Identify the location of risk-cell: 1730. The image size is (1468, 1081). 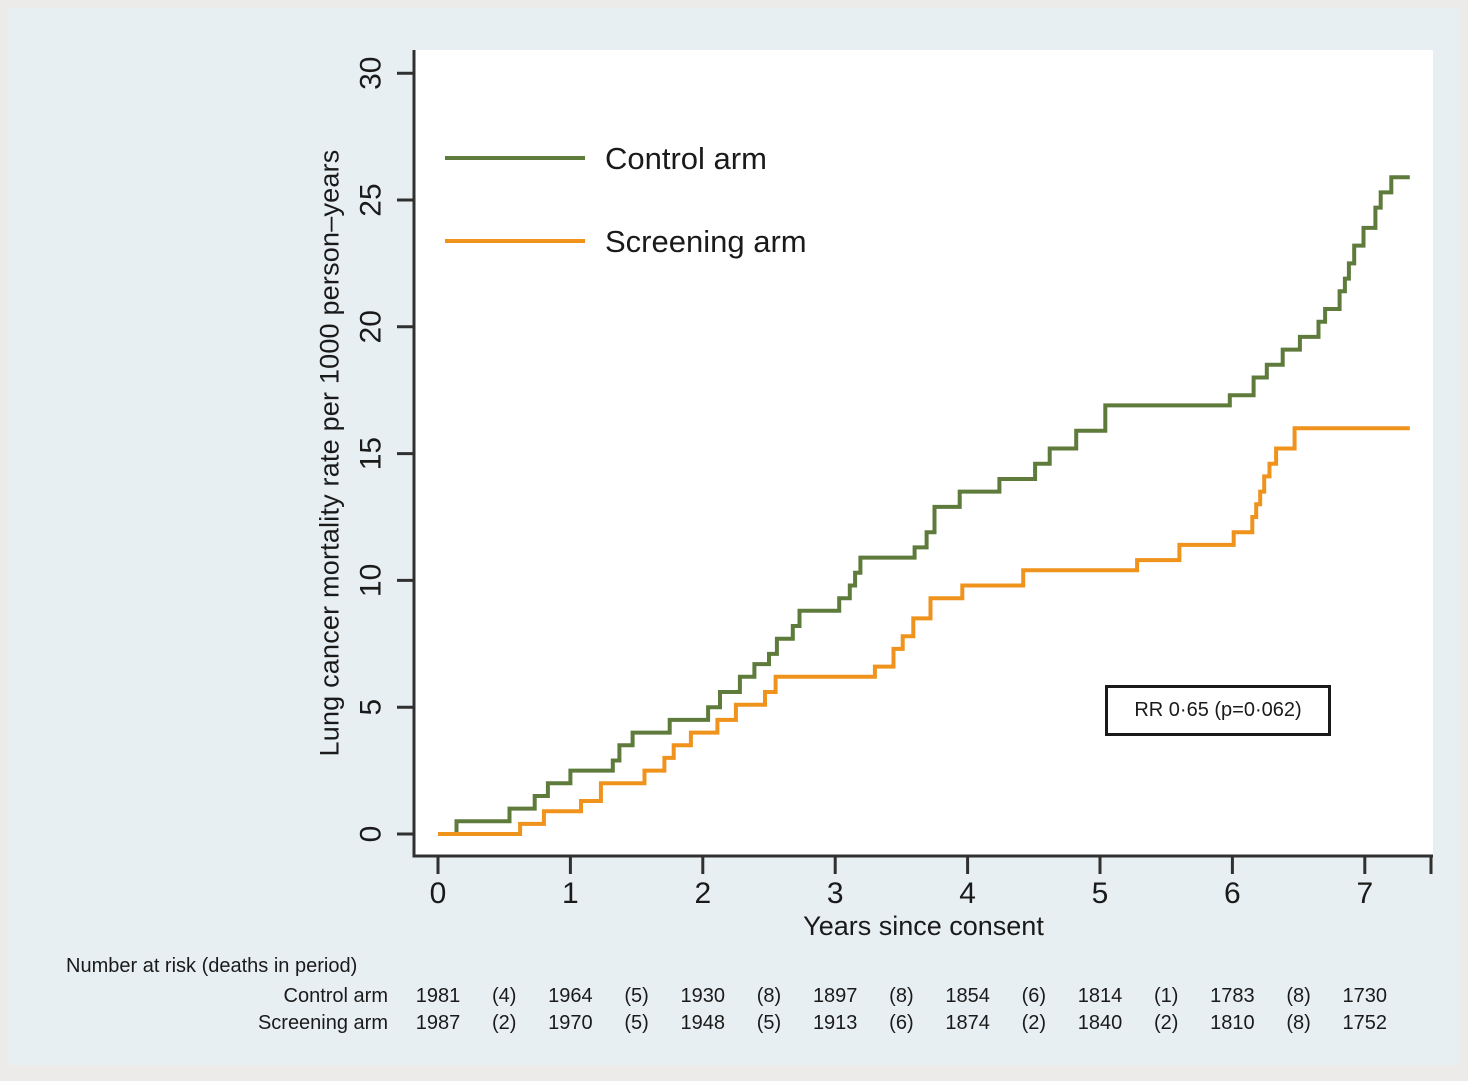
(1365, 996).